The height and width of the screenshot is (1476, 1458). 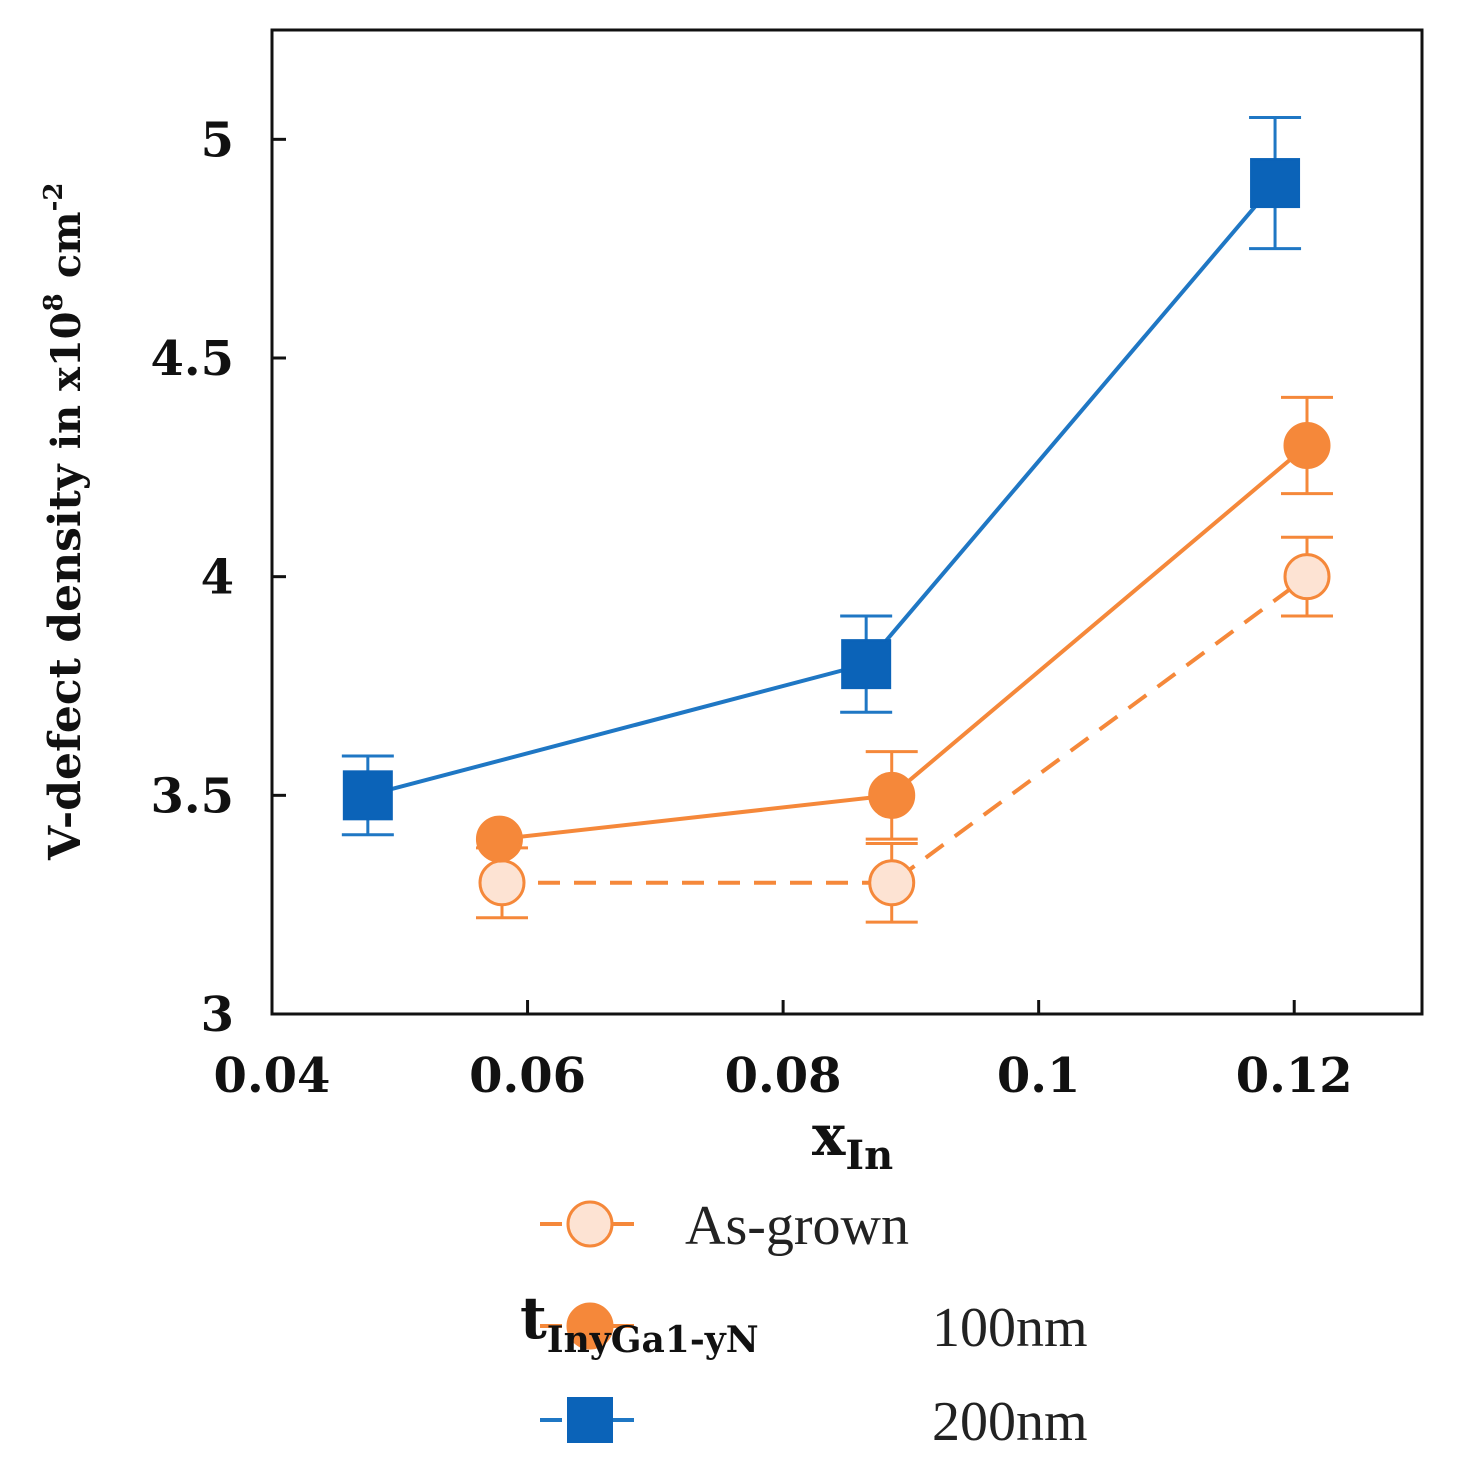 I want to click on y-tick-label: 4.5, so click(x=192, y=359).